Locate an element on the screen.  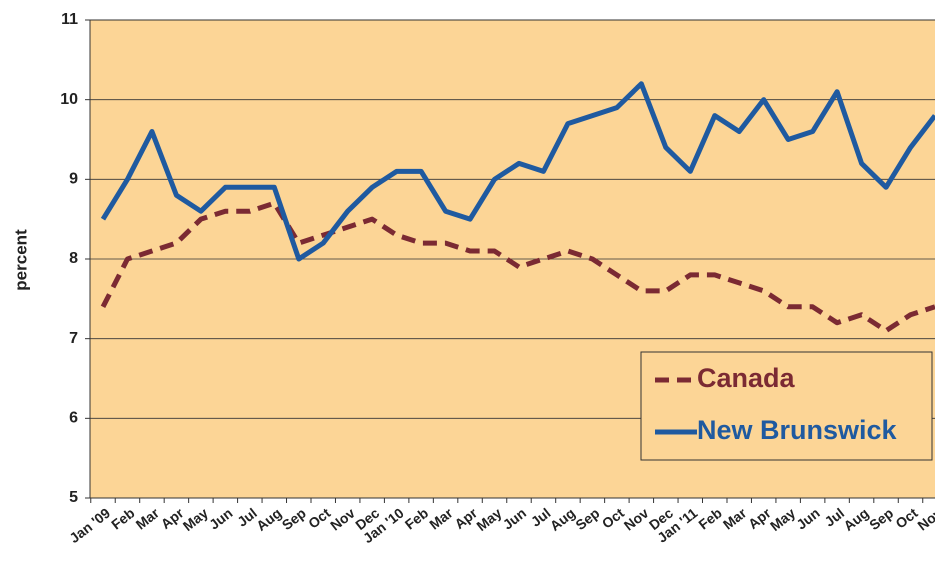
y-tick-label: 9 is located at coordinates (73, 179).